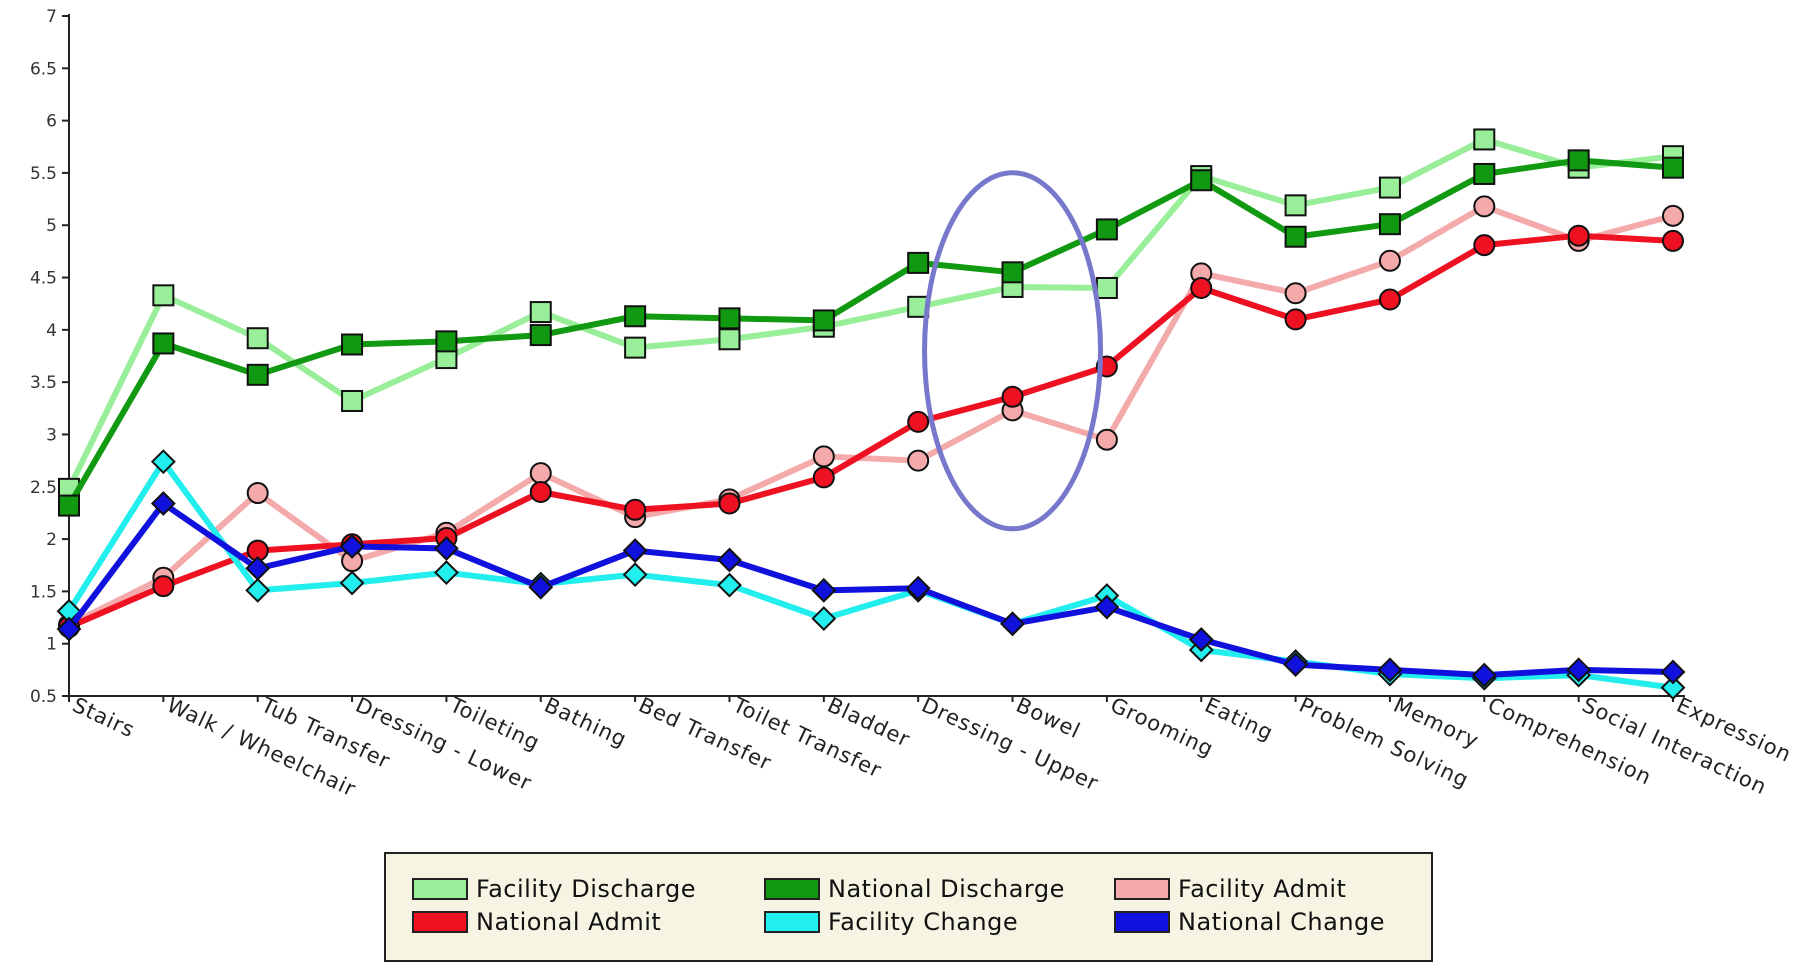 The width and height of the screenshot is (1808, 962). Describe the element at coordinates (51, 645) in the screenshot. I see `y-tick-label: 1` at that location.